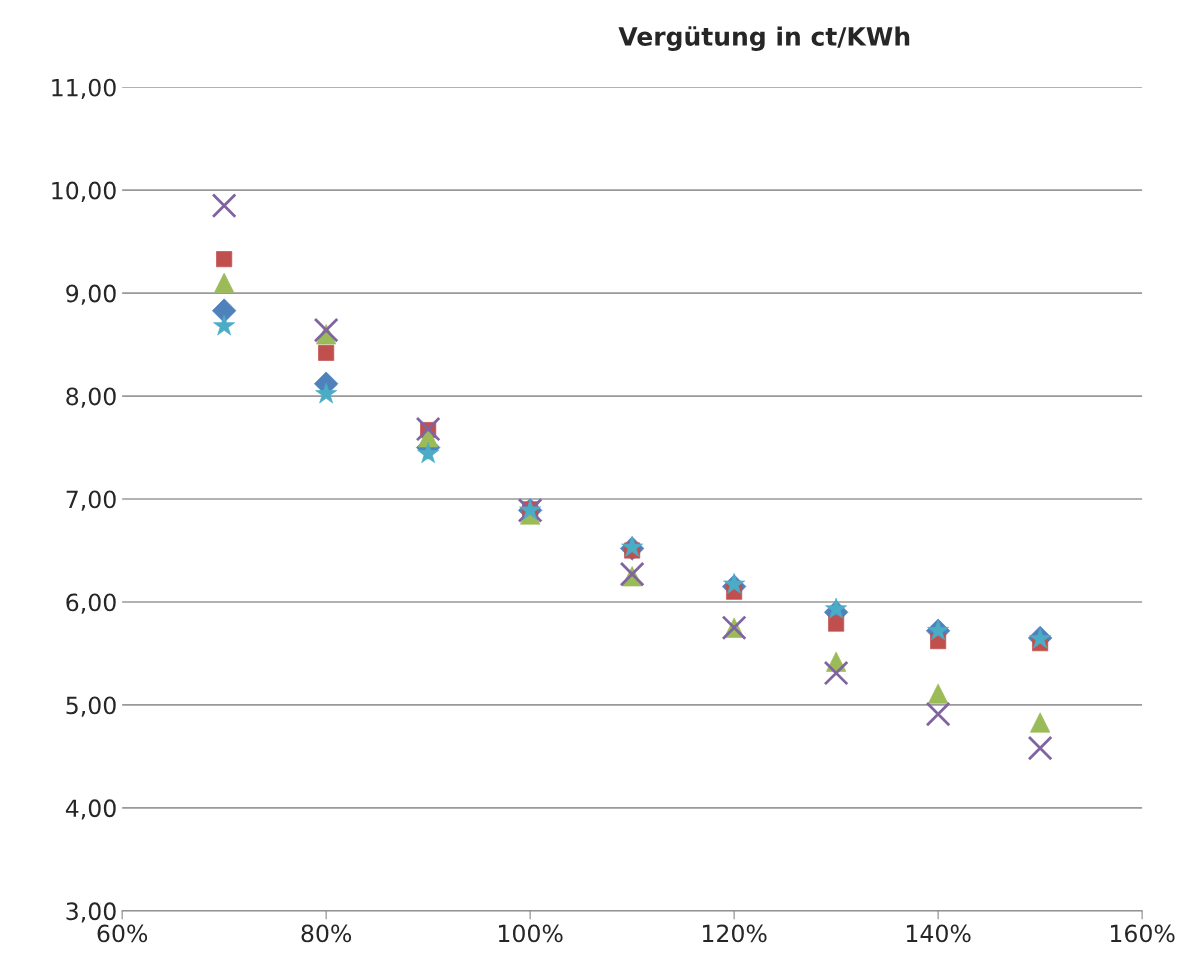  What do you see at coordinates (91, 294) in the screenshot?
I see `y-tick-label: 9,00` at bounding box center [91, 294].